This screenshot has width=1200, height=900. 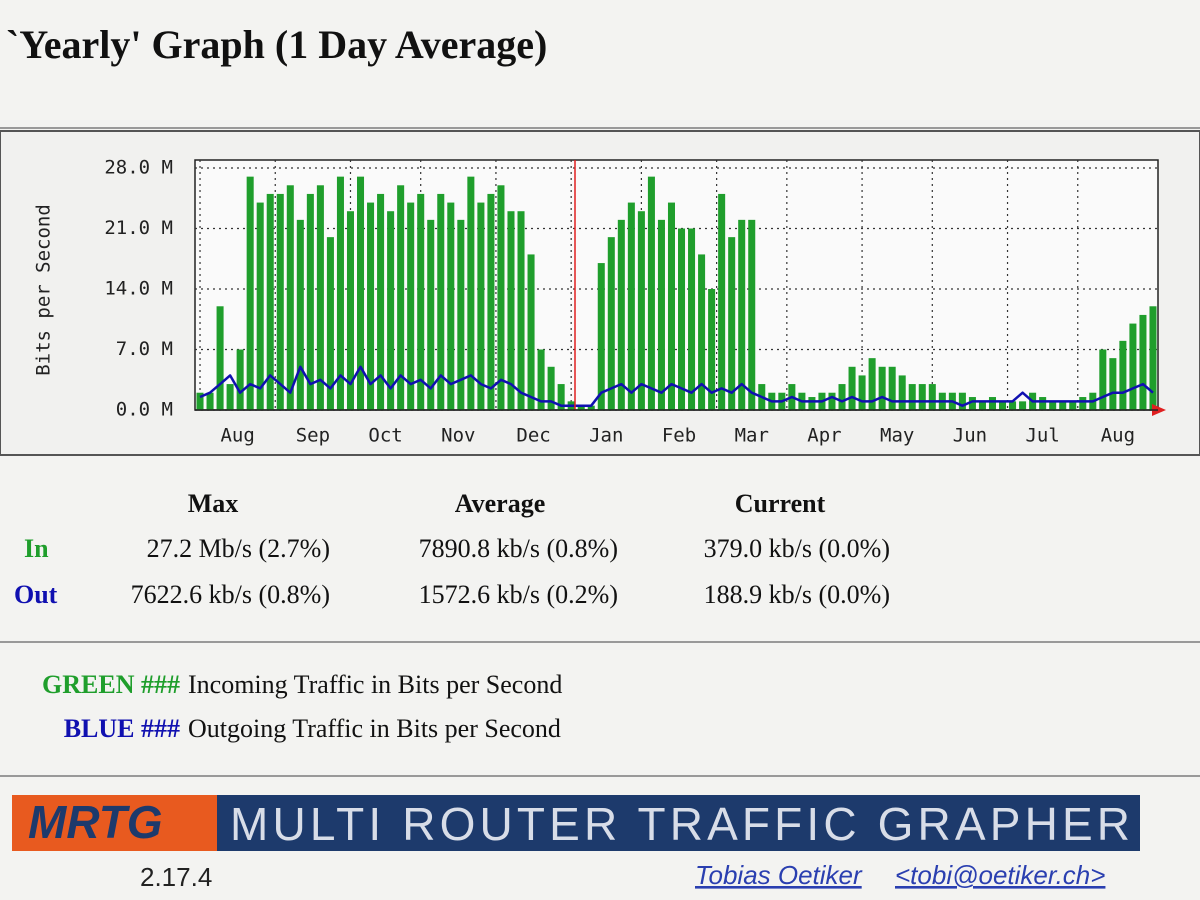 I want to click on logo-box, so click(x=114, y=823).